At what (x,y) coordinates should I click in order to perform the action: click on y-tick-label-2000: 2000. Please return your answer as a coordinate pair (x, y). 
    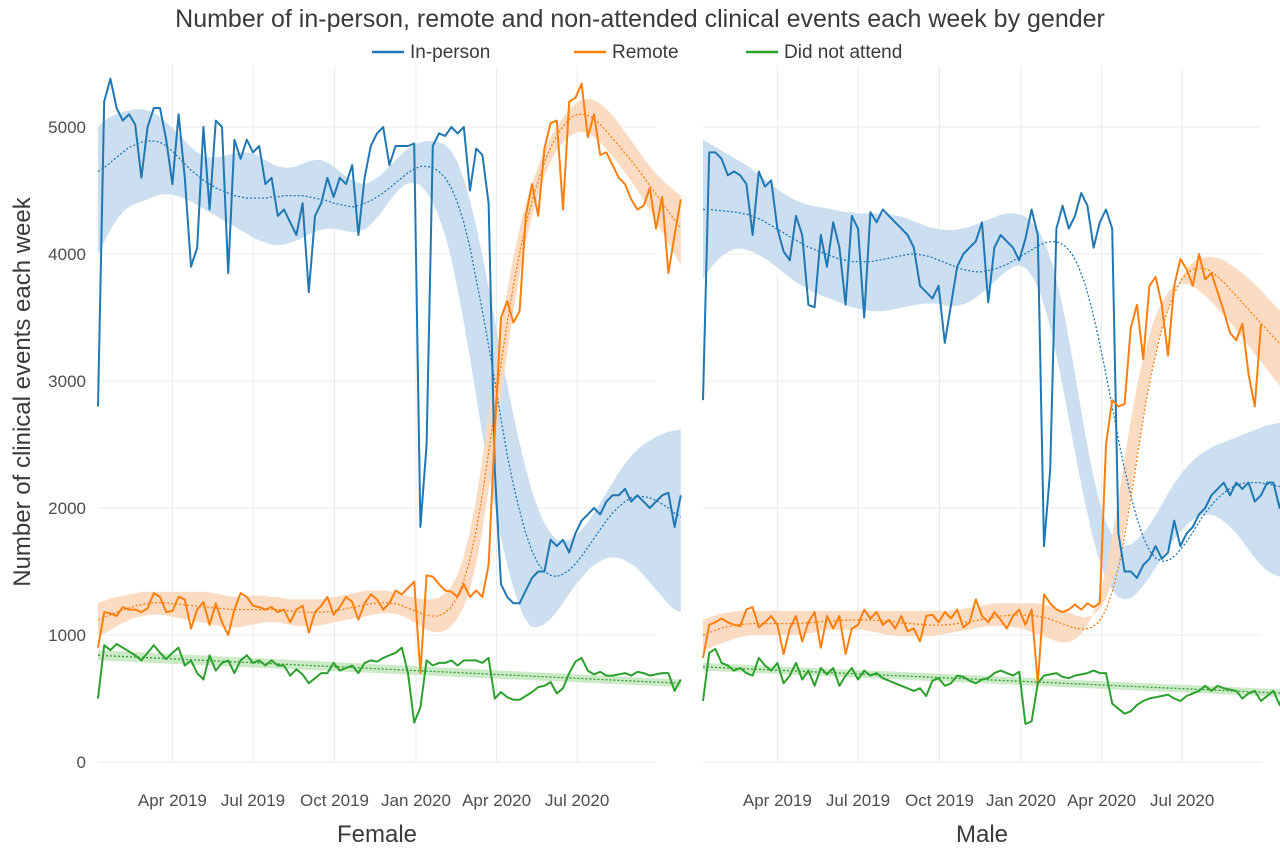
    Looking at the image, I should click on (67, 508).